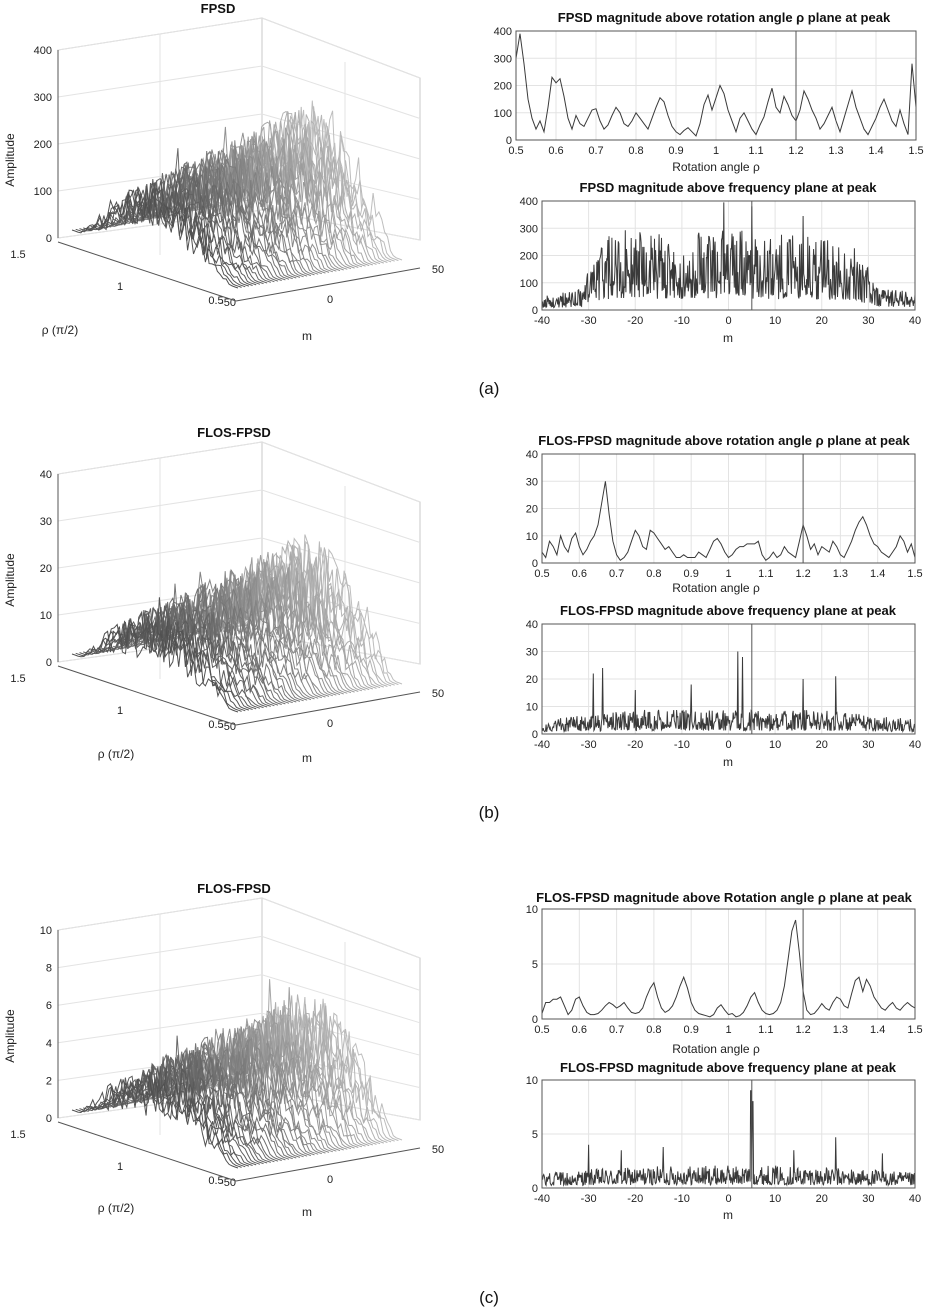  What do you see at coordinates (46, 569) in the screenshot?
I see `z-tick-label: 20` at bounding box center [46, 569].